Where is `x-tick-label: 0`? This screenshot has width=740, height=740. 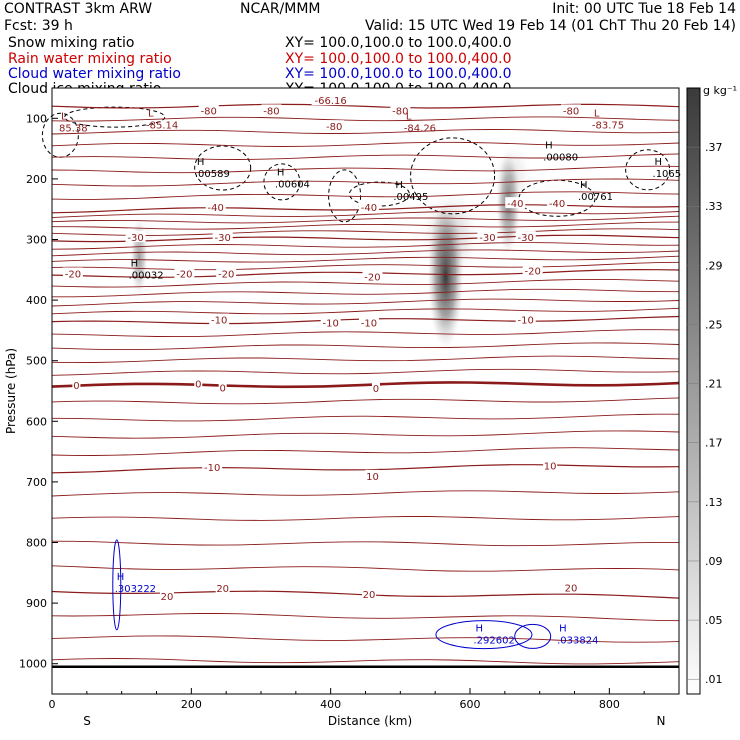
x-tick-label: 0 is located at coordinates (52, 704).